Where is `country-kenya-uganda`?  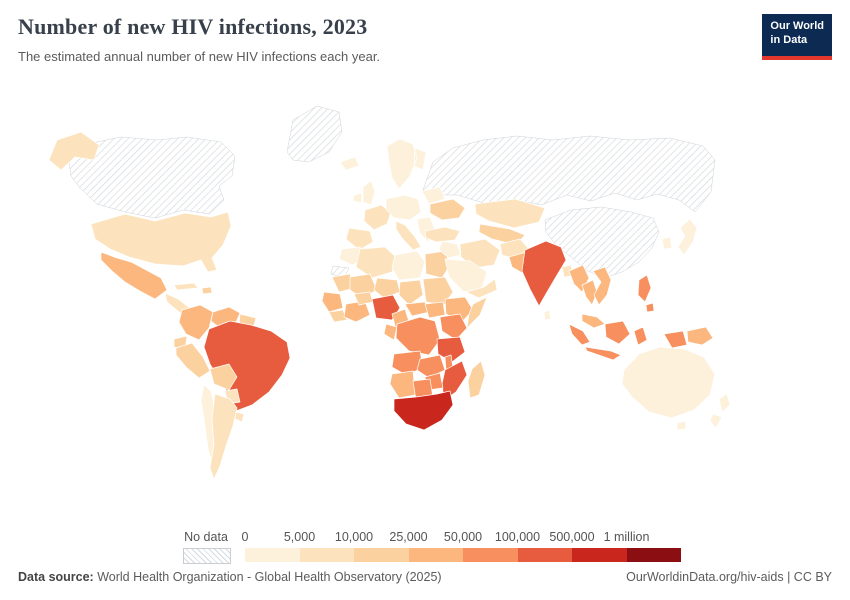
country-kenya-uganda is located at coordinates (453, 327).